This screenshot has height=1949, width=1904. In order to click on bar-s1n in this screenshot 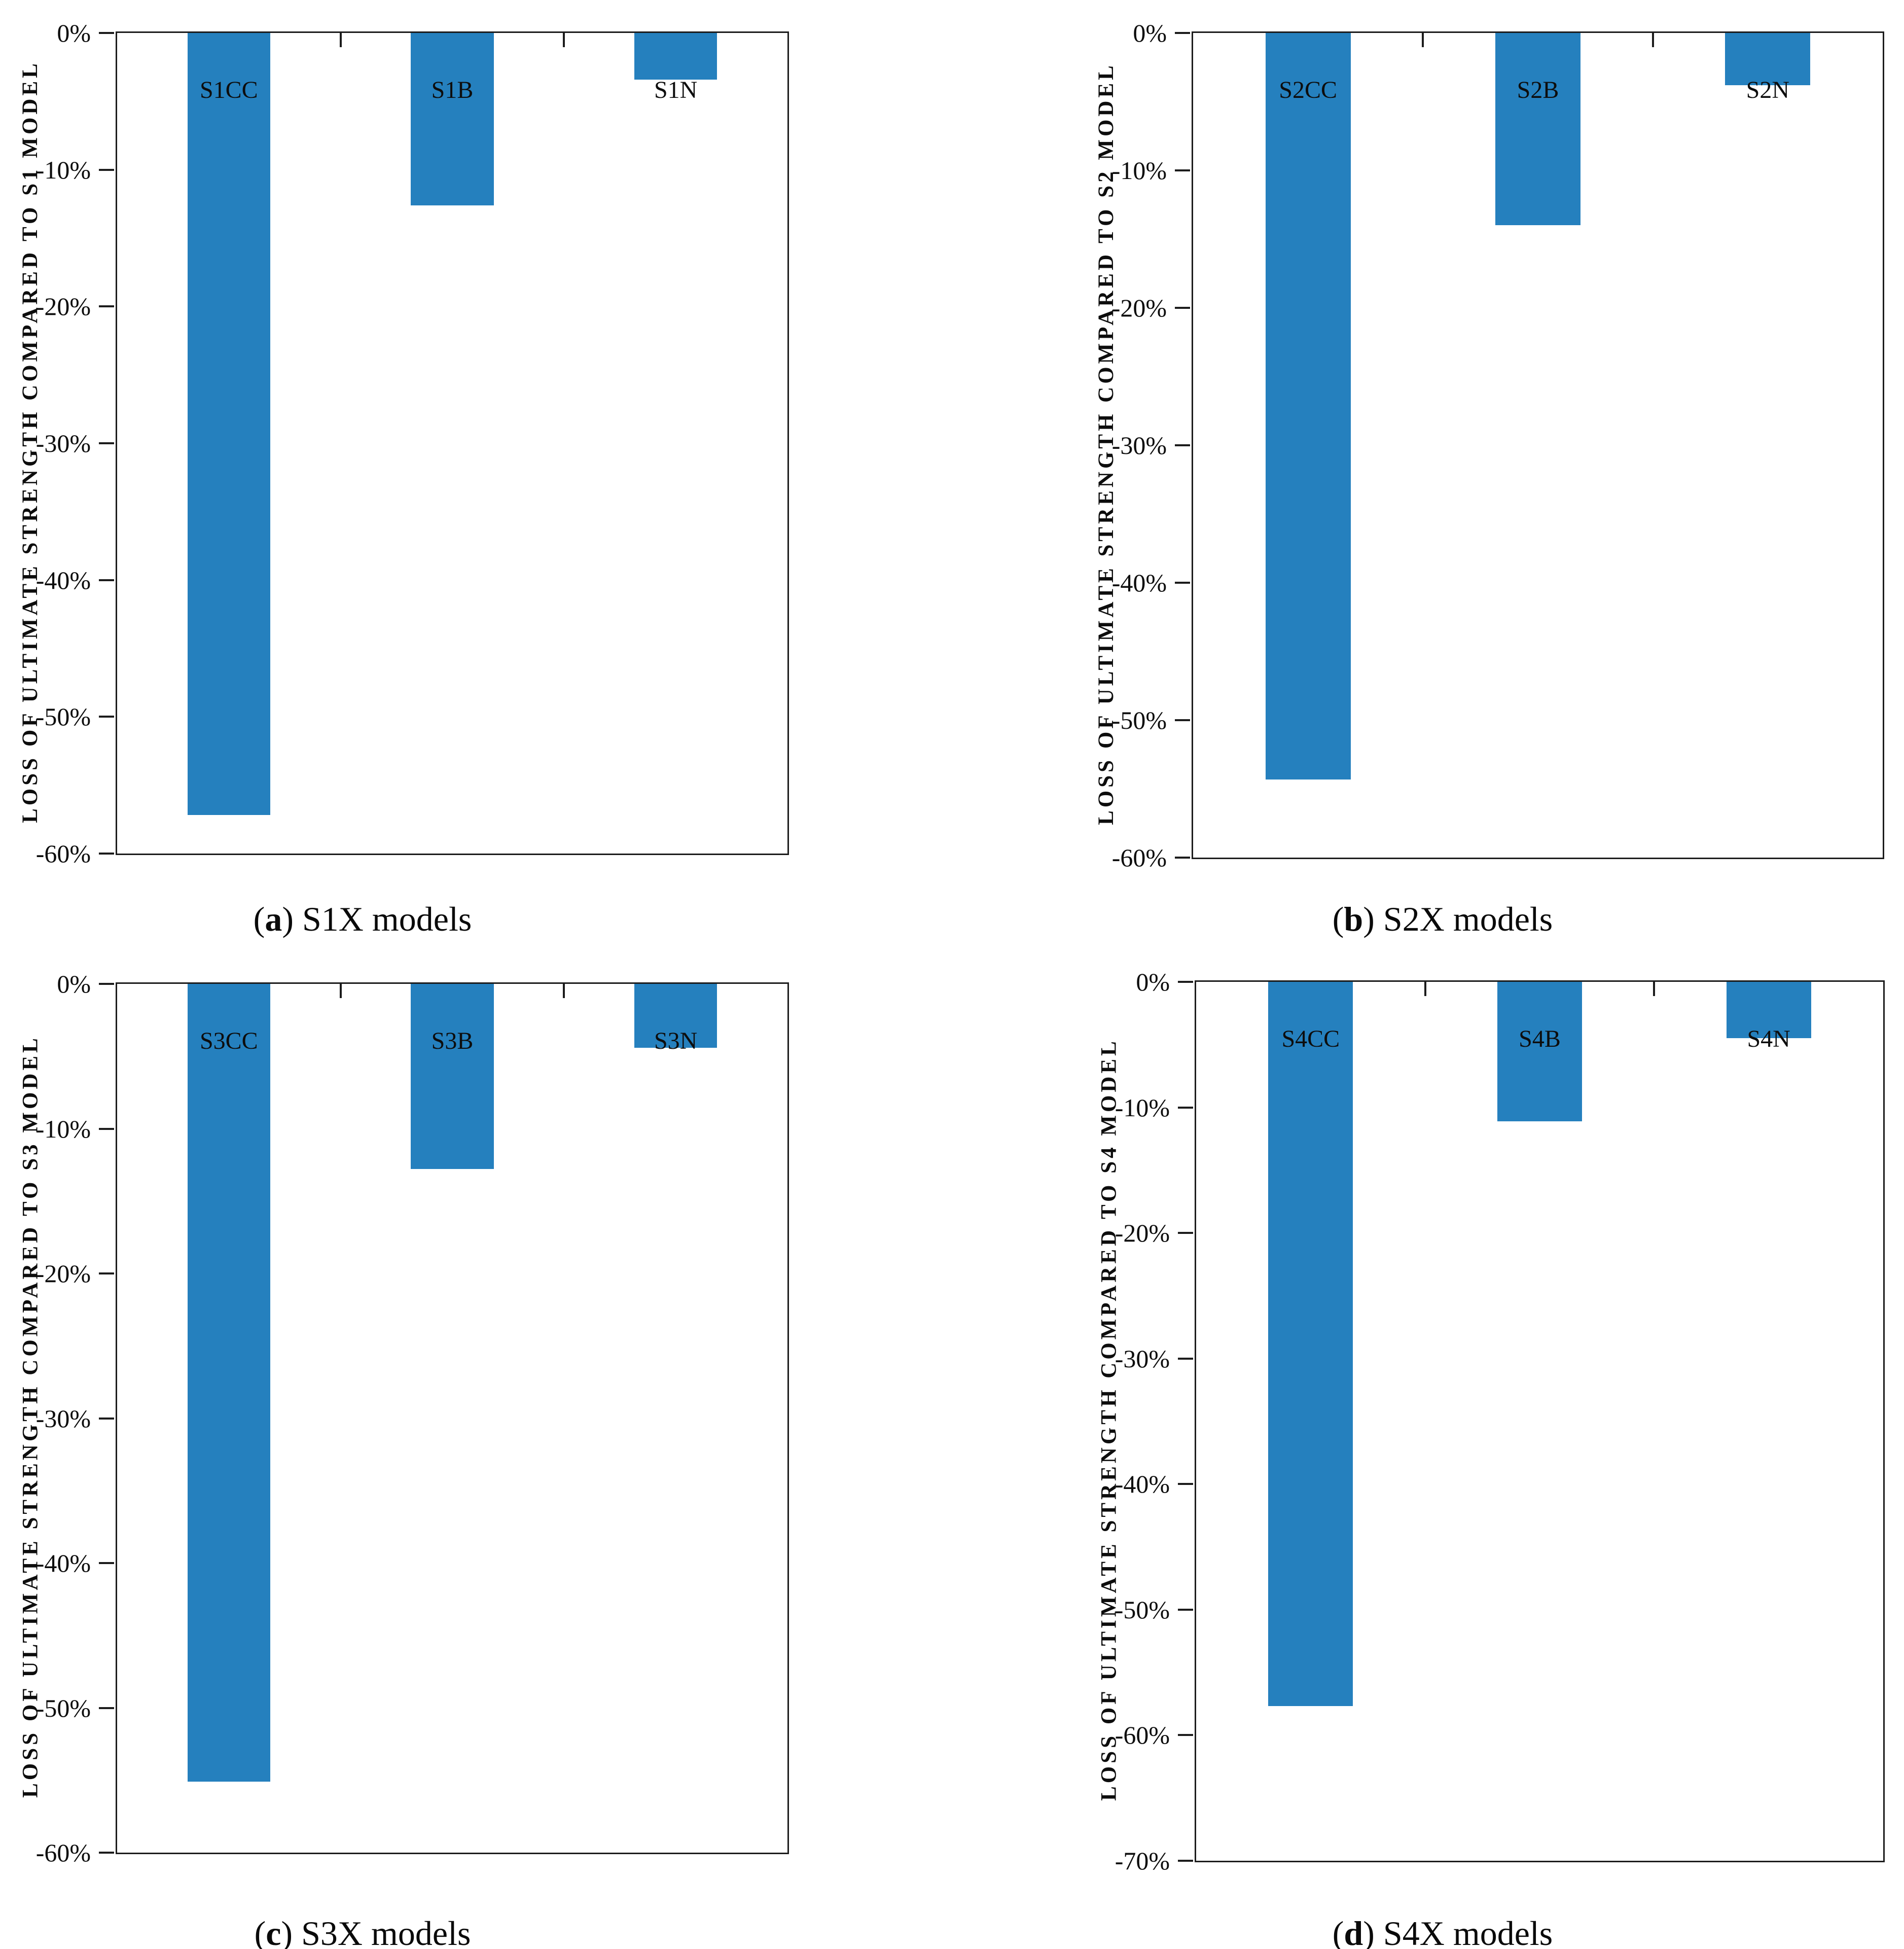, I will do `click(675, 56)`.